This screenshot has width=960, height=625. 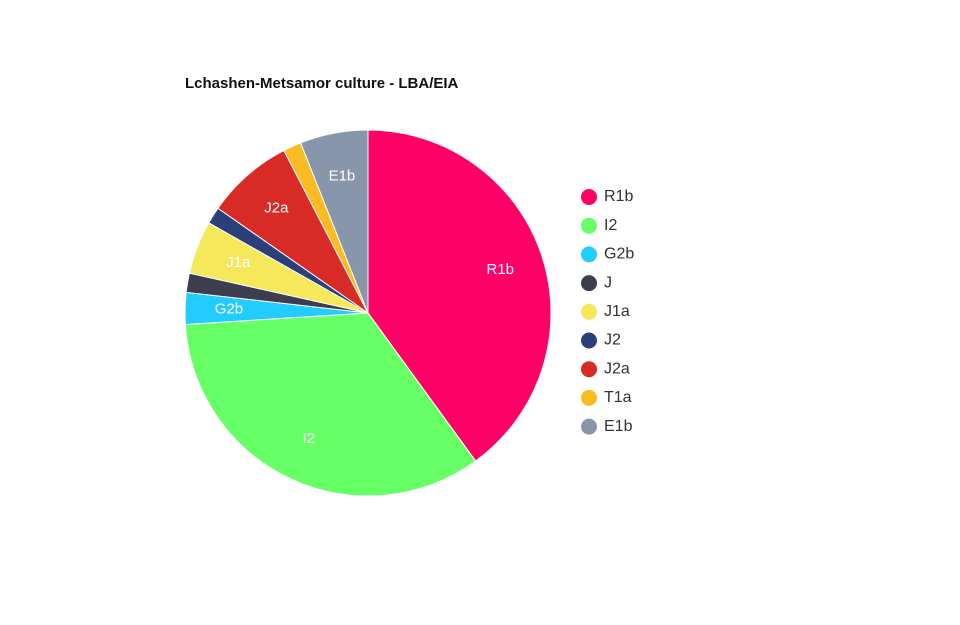 What do you see at coordinates (617, 311) in the screenshot?
I see `legend-label: J1a` at bounding box center [617, 311].